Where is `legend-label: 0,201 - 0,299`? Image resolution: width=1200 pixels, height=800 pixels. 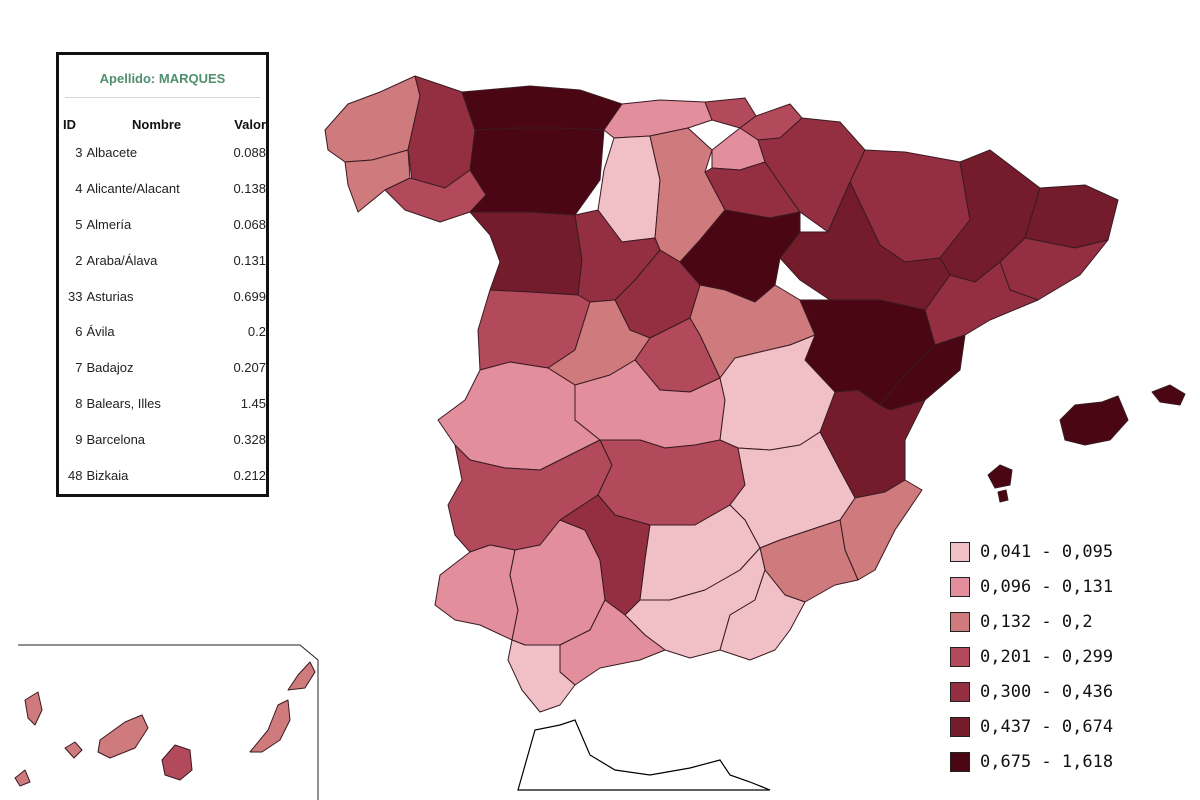
legend-label: 0,201 - 0,299 is located at coordinates (1047, 656).